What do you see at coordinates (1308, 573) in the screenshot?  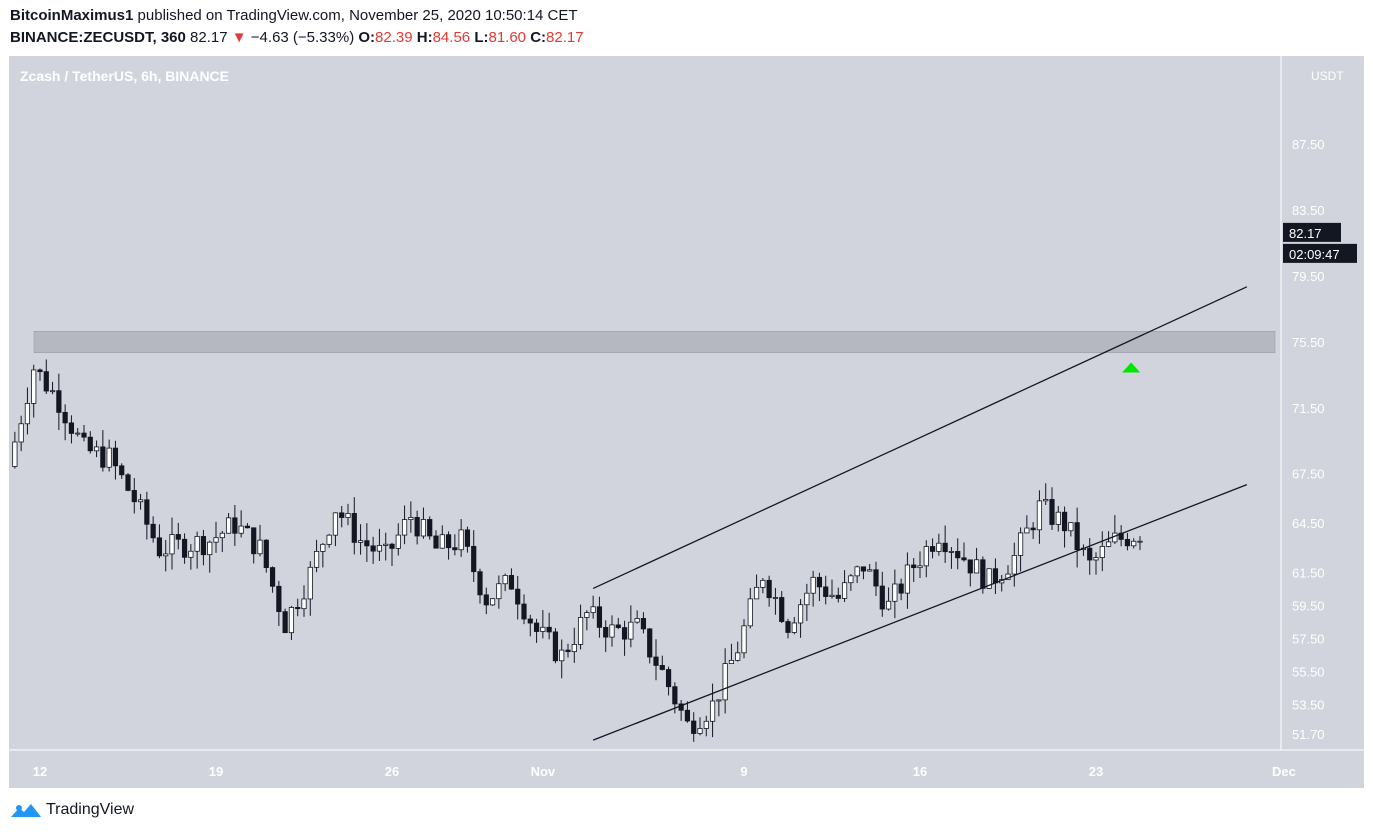 I see `y-tick-label: 61.50` at bounding box center [1308, 573].